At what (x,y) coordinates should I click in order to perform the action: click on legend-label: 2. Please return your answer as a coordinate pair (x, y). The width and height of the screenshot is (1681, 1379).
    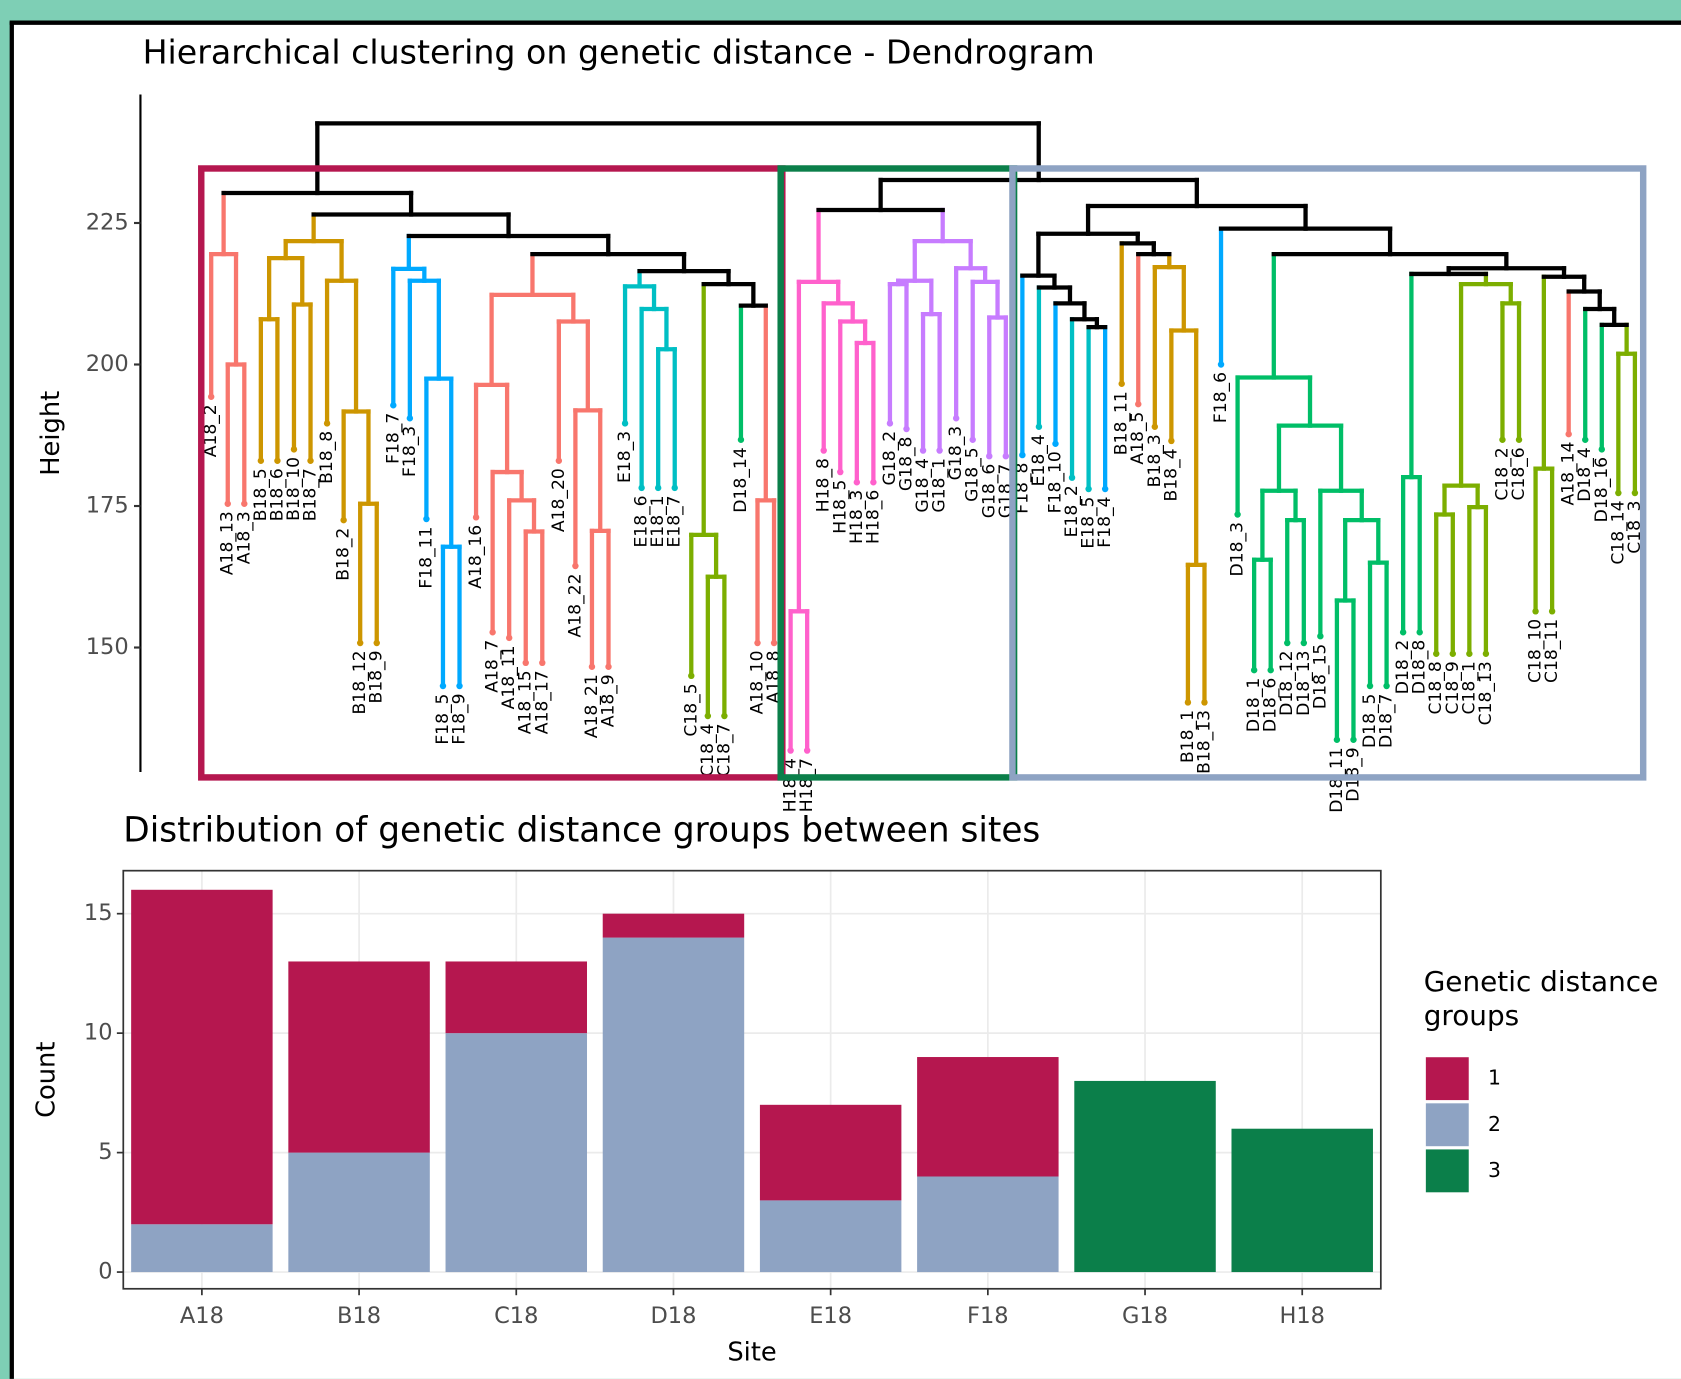
    Looking at the image, I should click on (1494, 1124).